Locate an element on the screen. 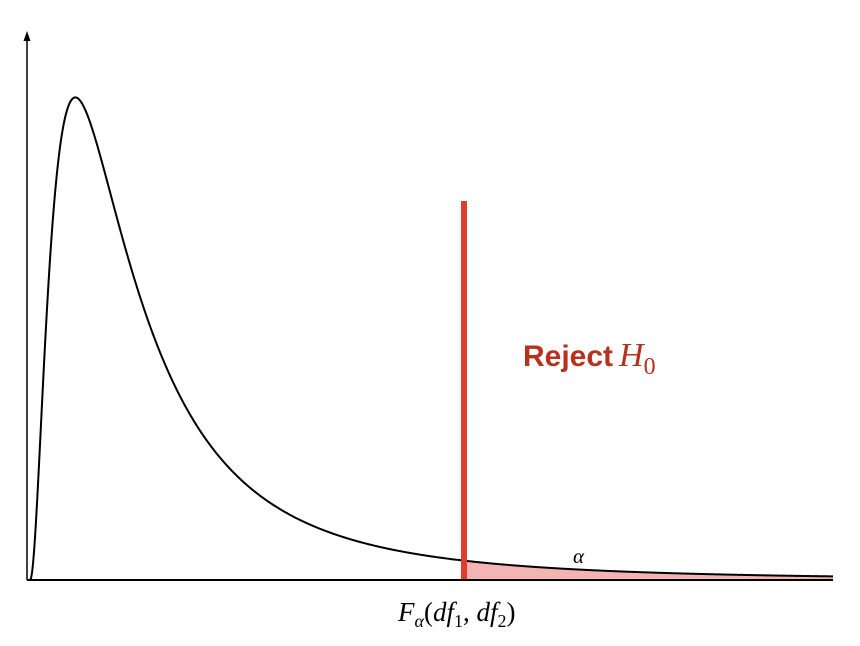 This screenshot has width=860, height=646. rejection-region is located at coordinates (648, 570).